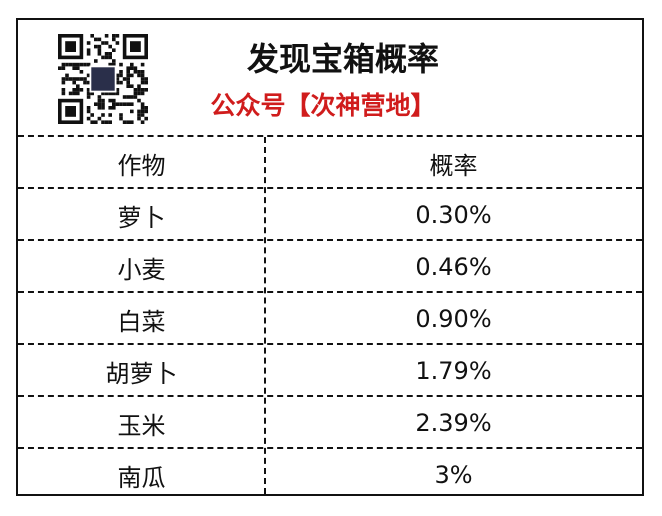 This screenshot has height=516, width=662. Describe the element at coordinates (141, 165) in the screenshot. I see `column-header-crop: 作物` at that location.